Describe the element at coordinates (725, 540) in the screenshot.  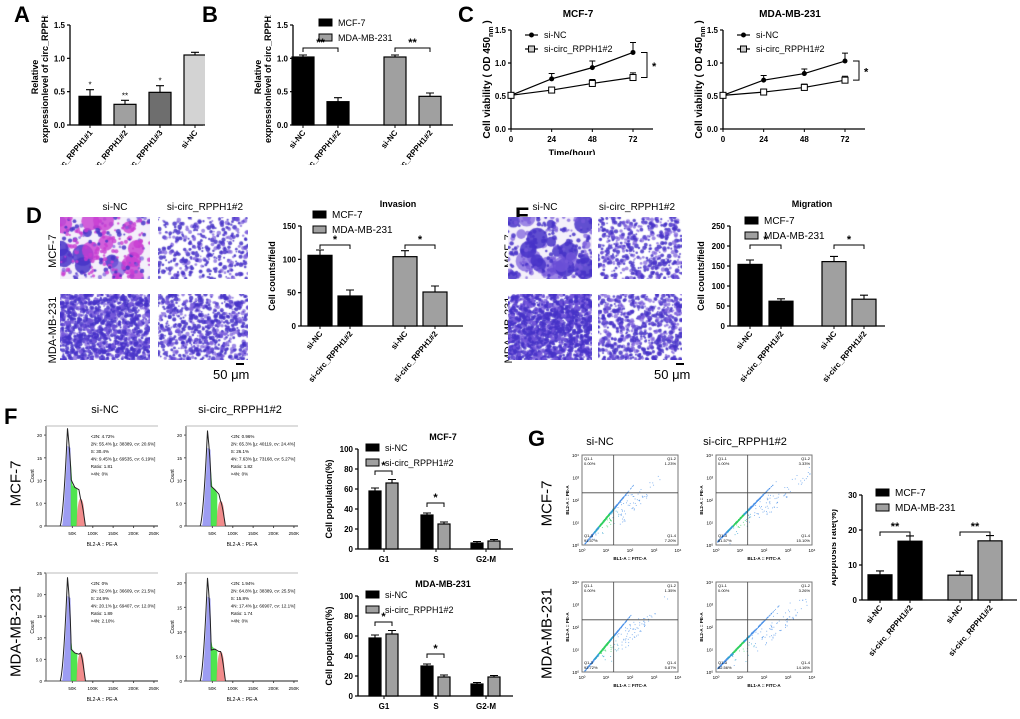
I see `quadrant-value: 81.57%` at that location.